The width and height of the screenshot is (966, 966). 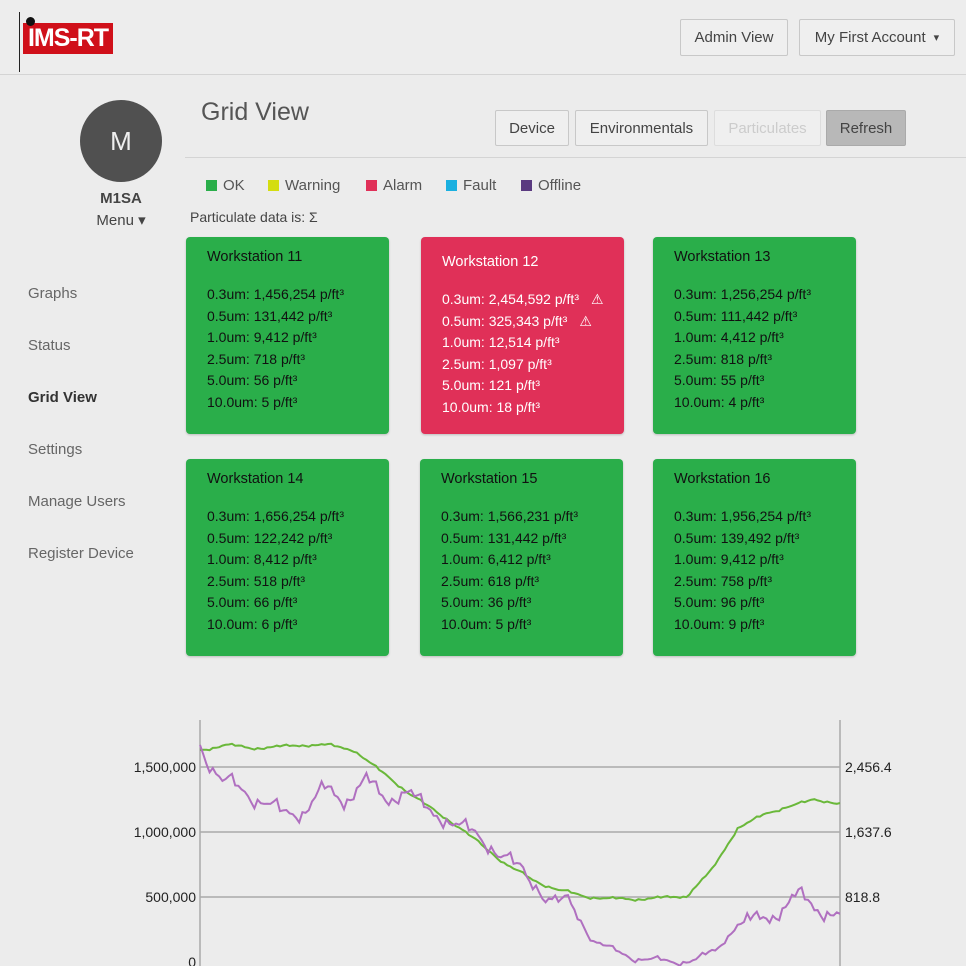 I want to click on refresh-button: Refresh, so click(x=866, y=128).